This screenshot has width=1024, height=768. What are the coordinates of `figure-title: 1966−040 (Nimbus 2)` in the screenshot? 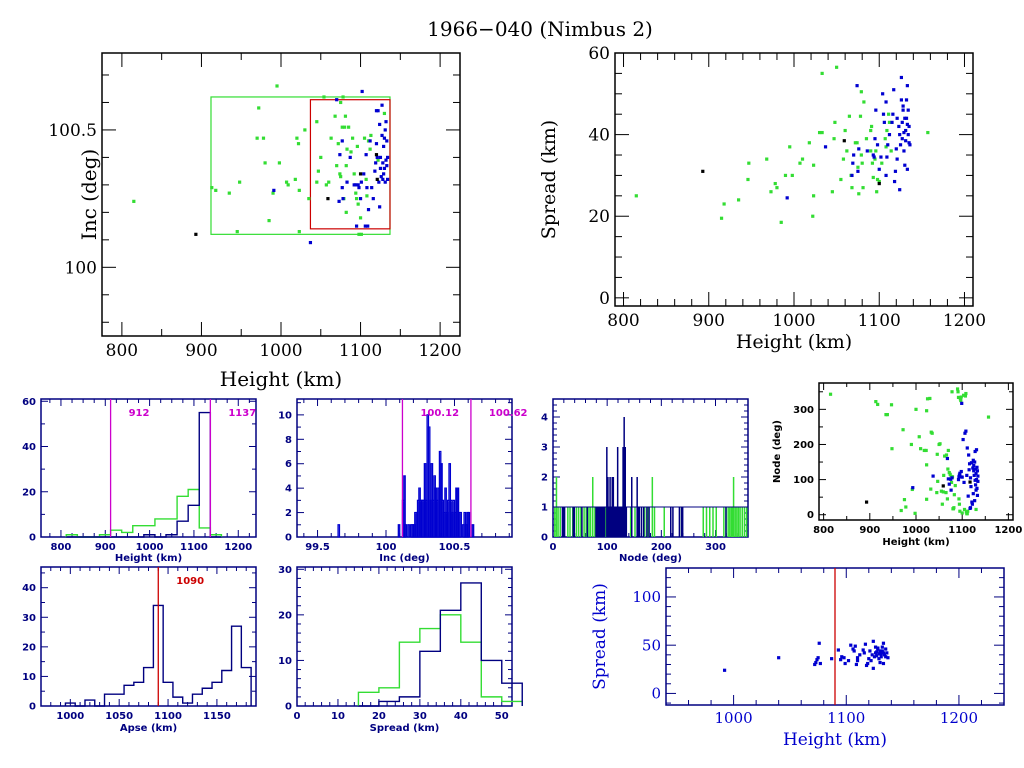 It's located at (540, 29).